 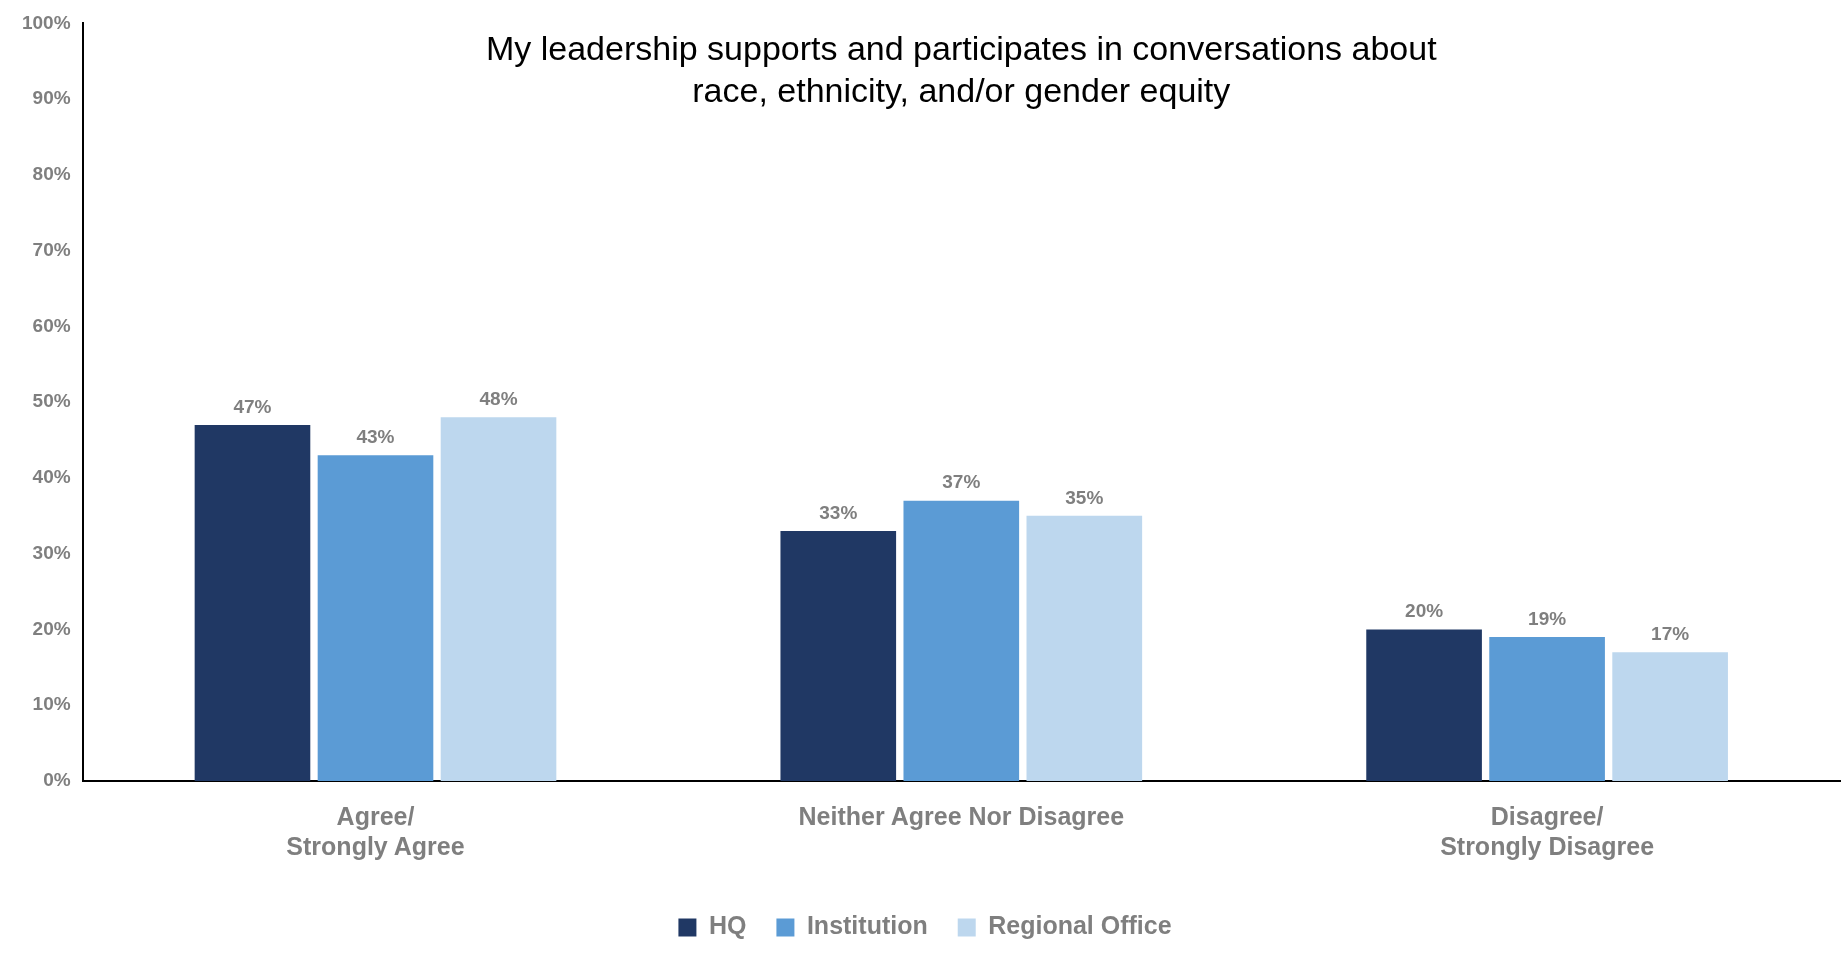 What do you see at coordinates (838, 512) in the screenshot?
I see `data-label: 33%` at bounding box center [838, 512].